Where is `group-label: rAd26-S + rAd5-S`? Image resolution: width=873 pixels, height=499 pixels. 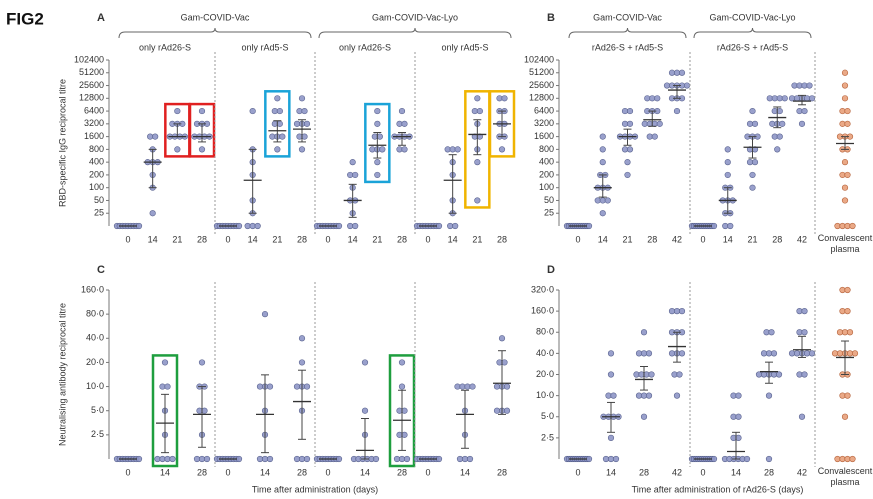
group-label: rAd26-S + rAd5-S is located at coordinates (752, 47).